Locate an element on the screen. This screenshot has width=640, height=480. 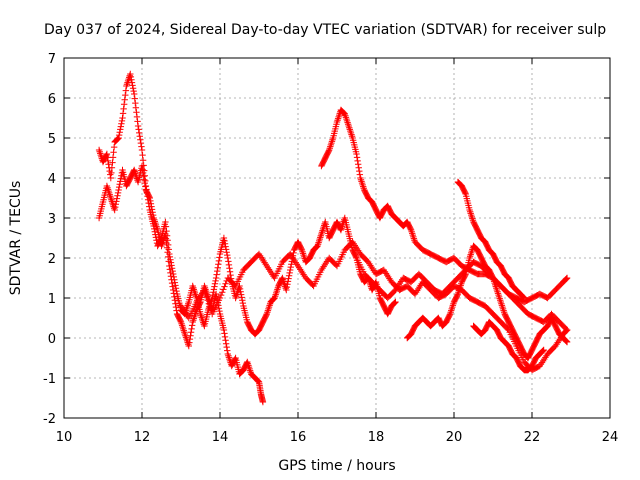
y-tick-label: 6 is located at coordinates (52, 99).